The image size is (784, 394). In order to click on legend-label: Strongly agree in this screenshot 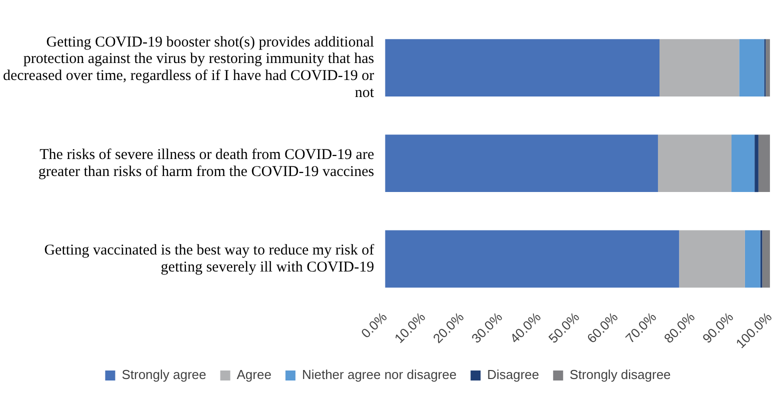, I will do `click(164, 374)`.